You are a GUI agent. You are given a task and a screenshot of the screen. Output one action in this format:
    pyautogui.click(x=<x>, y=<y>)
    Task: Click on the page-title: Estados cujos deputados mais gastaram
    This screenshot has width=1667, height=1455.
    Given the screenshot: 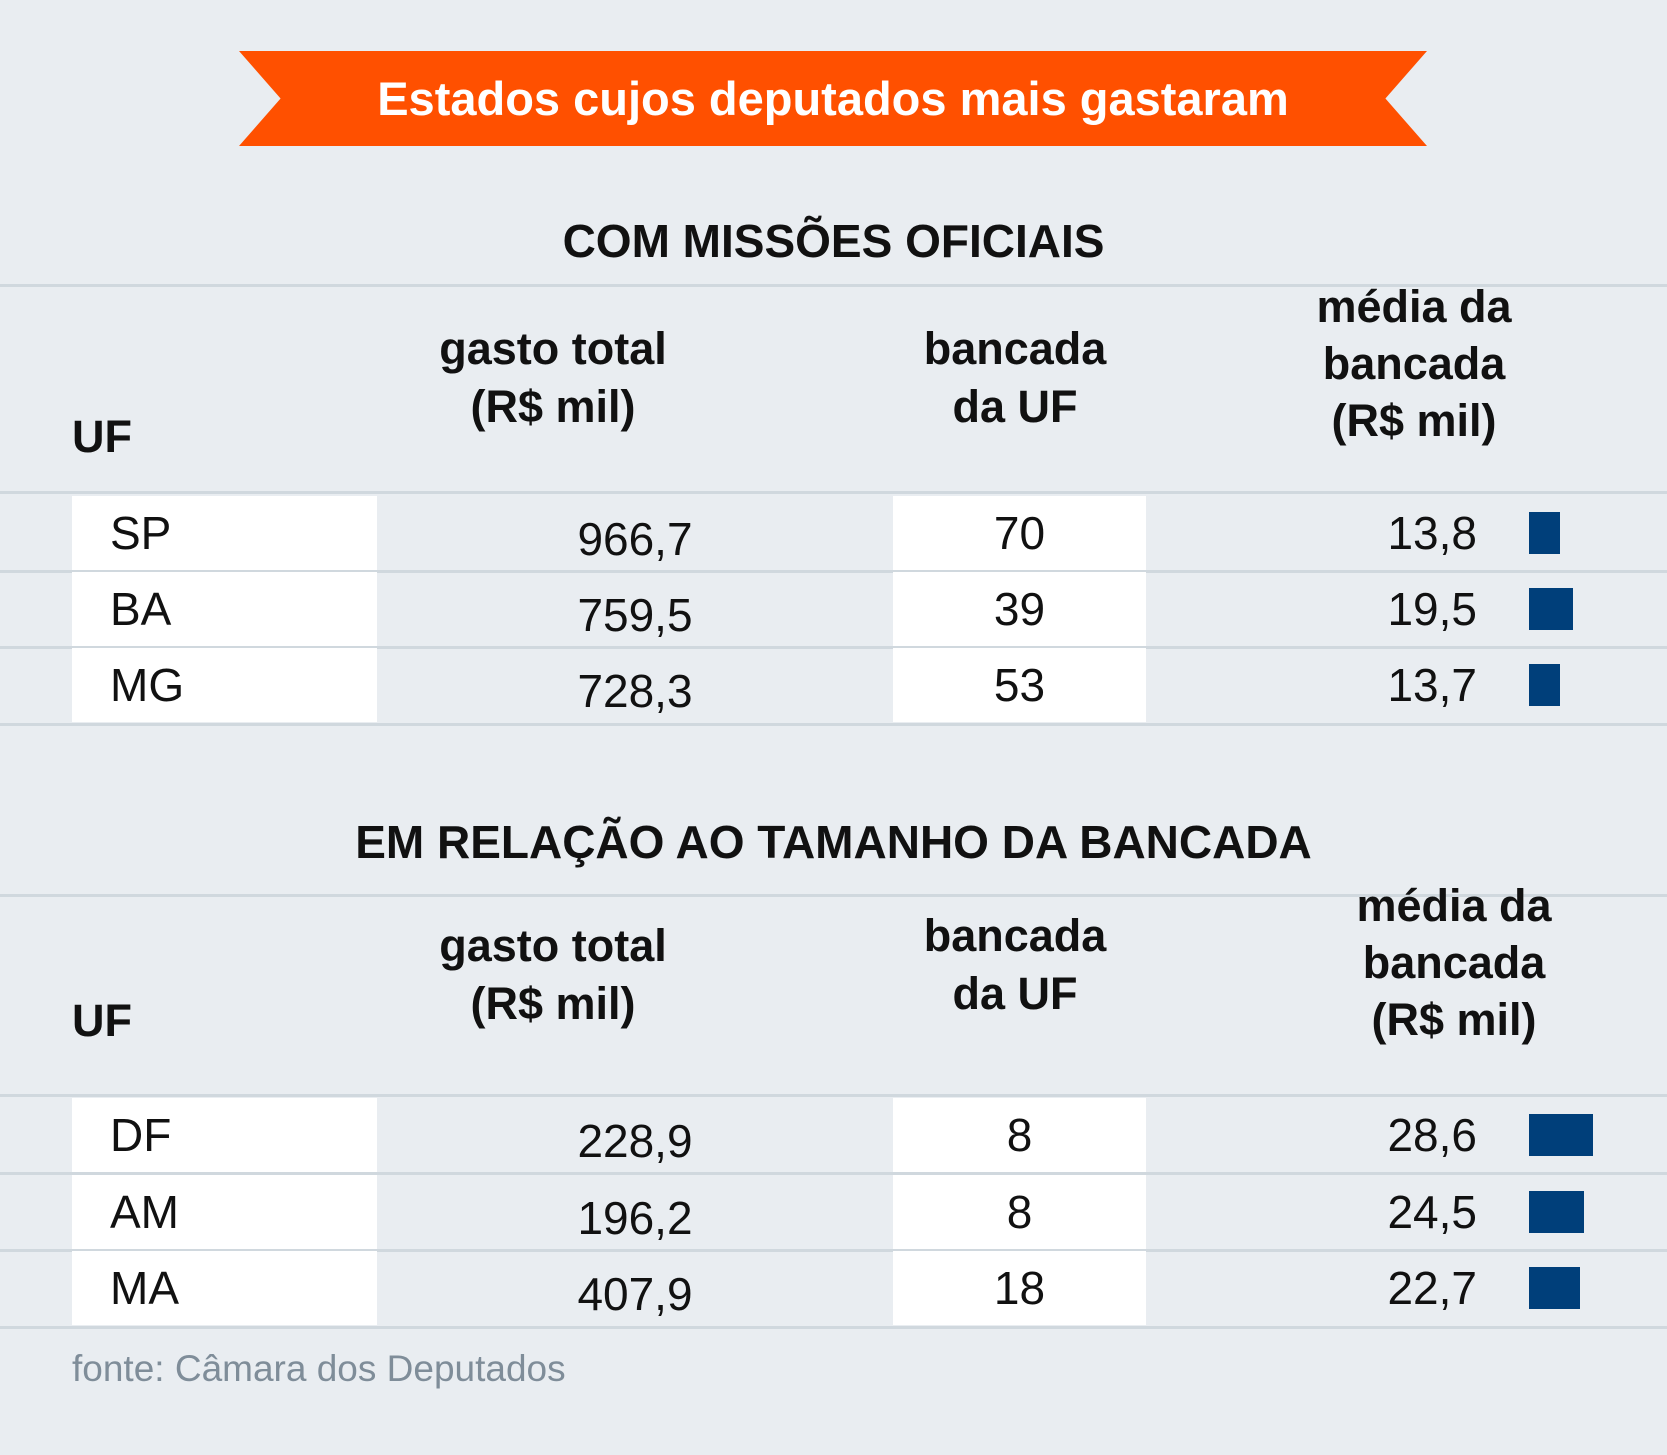 What is the action you would take?
    pyautogui.click(x=833, y=98)
    